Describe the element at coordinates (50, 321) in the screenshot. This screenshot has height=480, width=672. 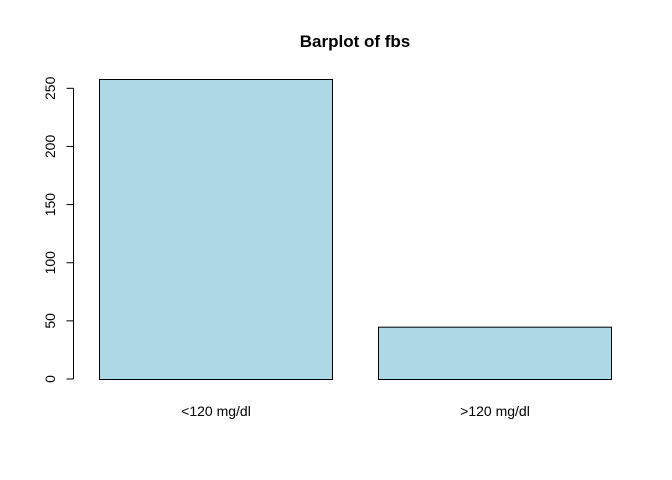
I see `y-tick-label-50: 50` at that location.